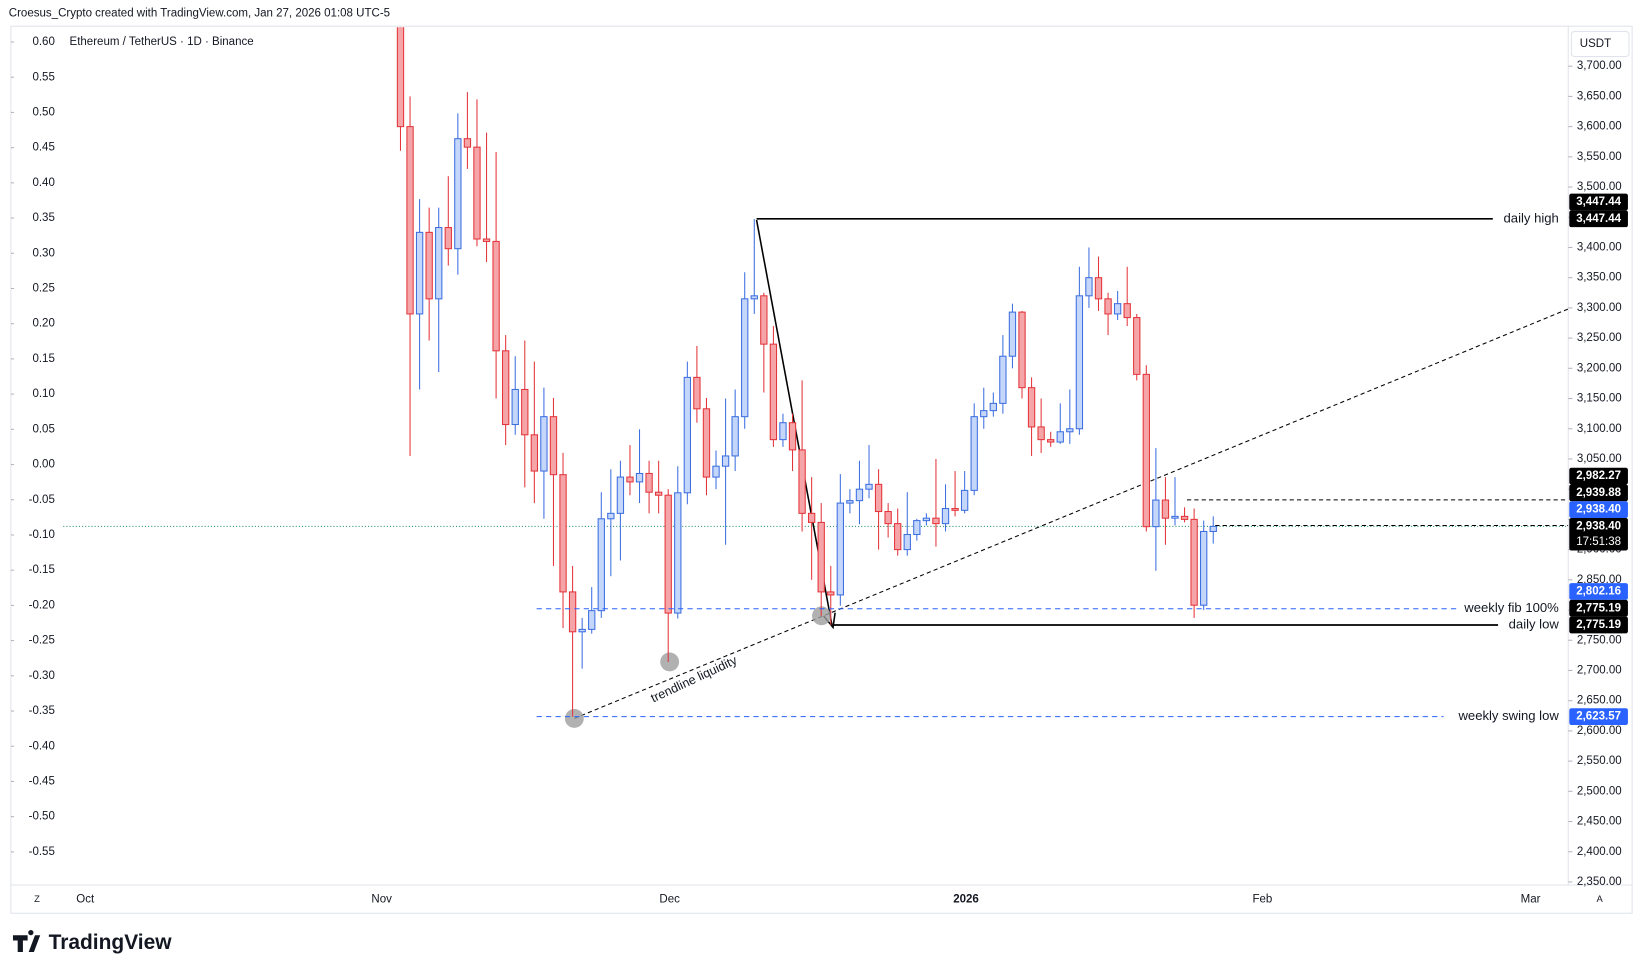 This screenshot has height=974, width=1643. Describe the element at coordinates (42, 782) in the screenshot. I see `y2-tick-label: -0.45` at that location.